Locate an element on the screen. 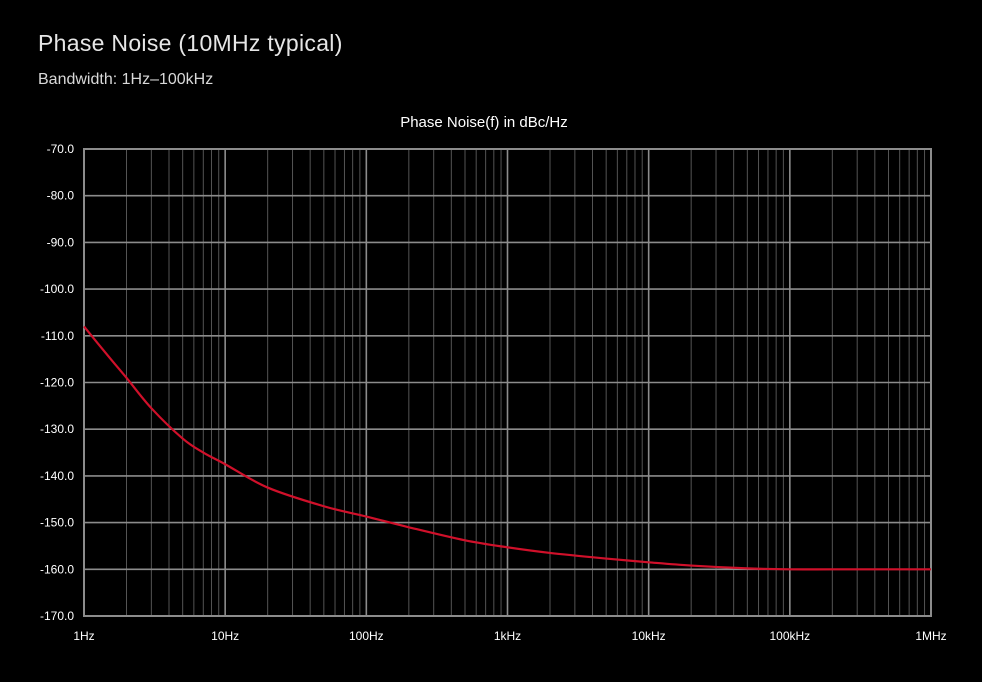 The image size is (982, 682). y-tick-label: -140.0 is located at coordinates (57, 476).